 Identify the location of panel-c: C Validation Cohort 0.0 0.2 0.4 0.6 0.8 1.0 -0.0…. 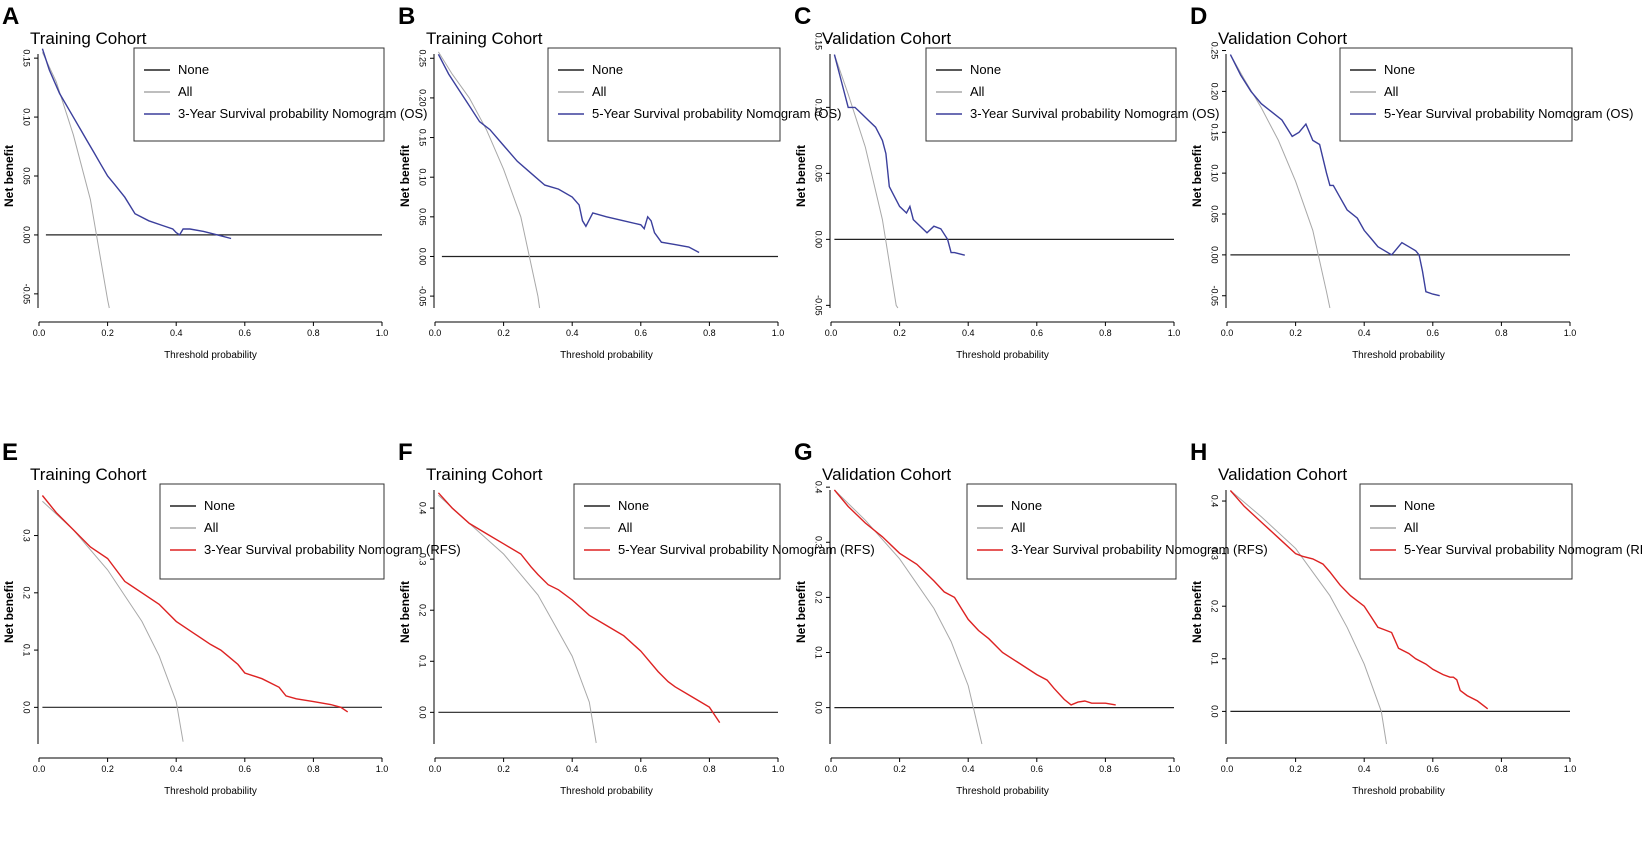
(1007, 182).